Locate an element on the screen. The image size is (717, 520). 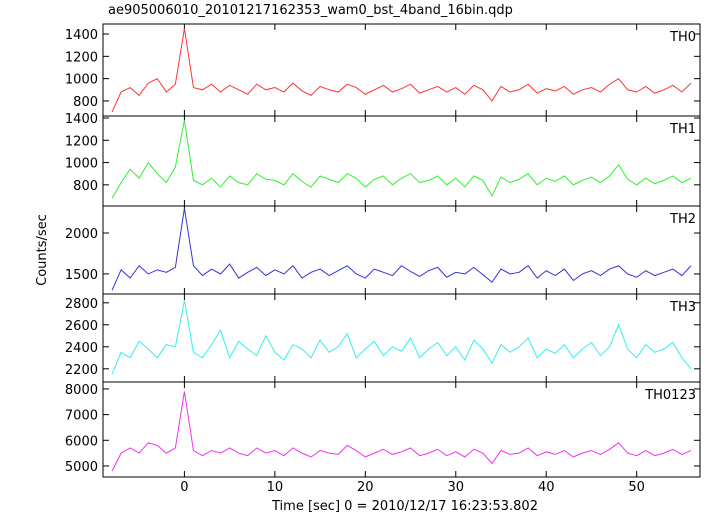
y-tick-label: 7000 is located at coordinates (81, 416).